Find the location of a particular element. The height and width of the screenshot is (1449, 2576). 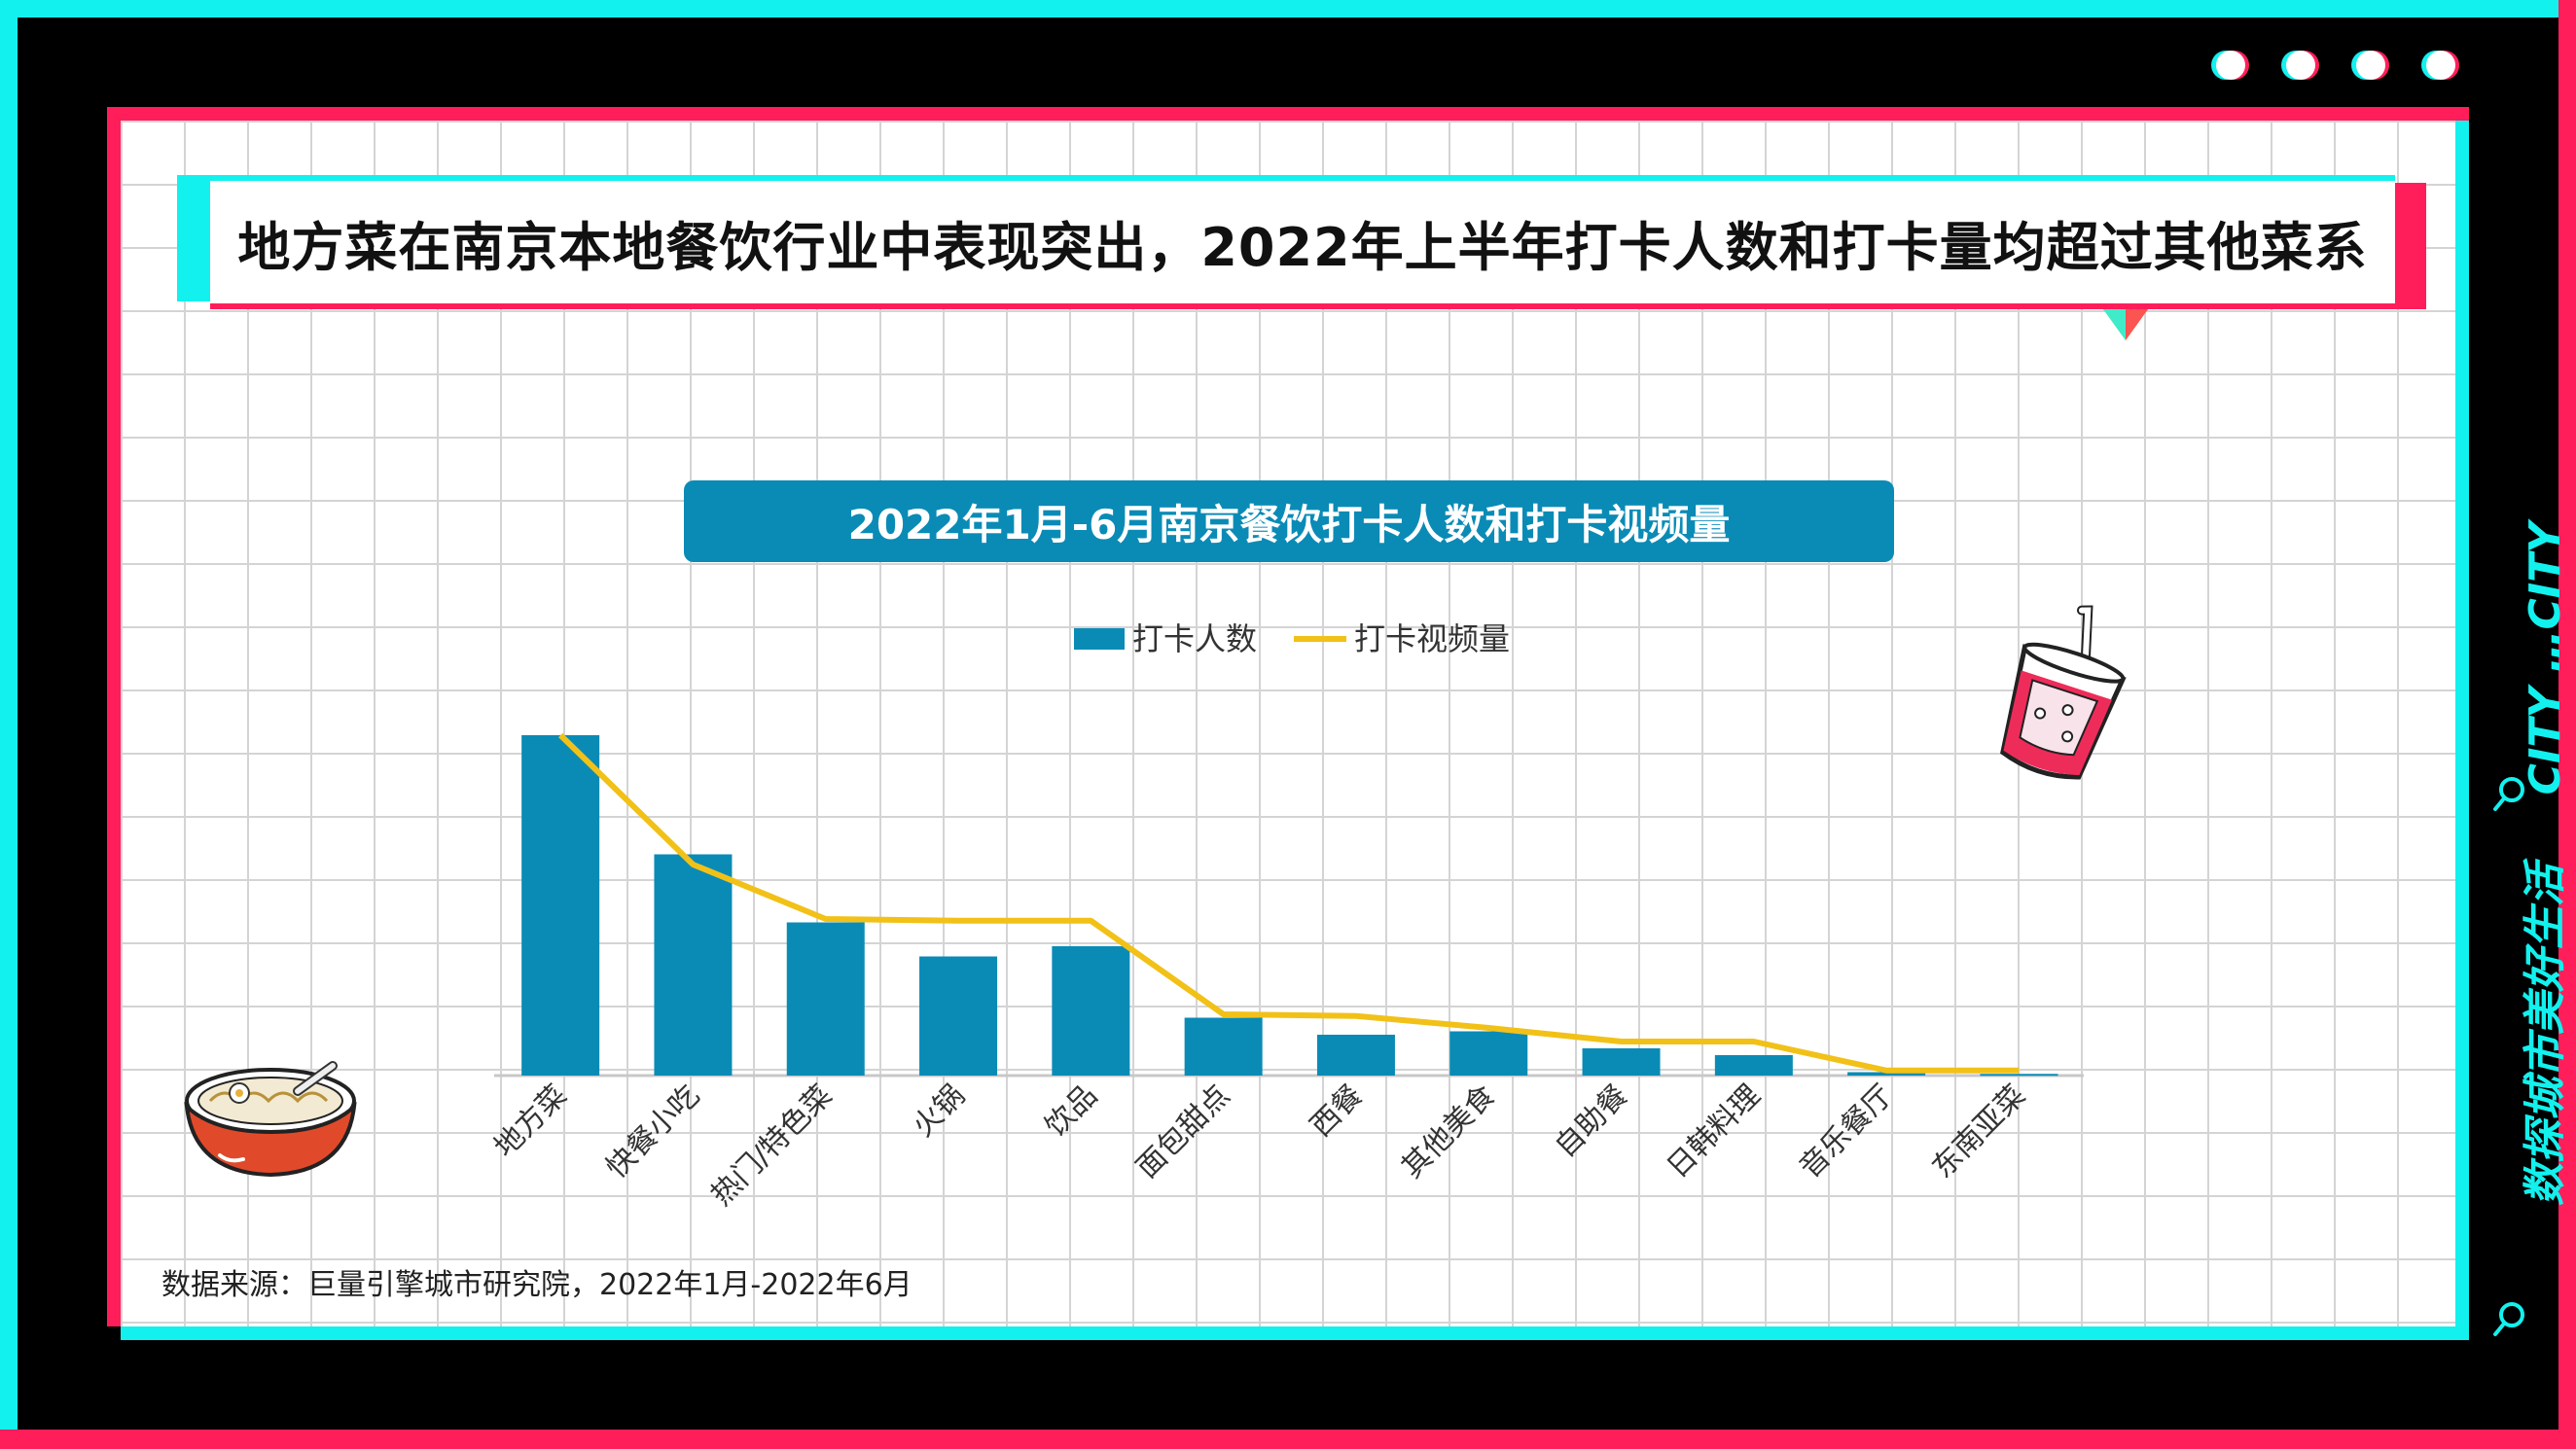

top-border is located at coordinates (1288, 9).